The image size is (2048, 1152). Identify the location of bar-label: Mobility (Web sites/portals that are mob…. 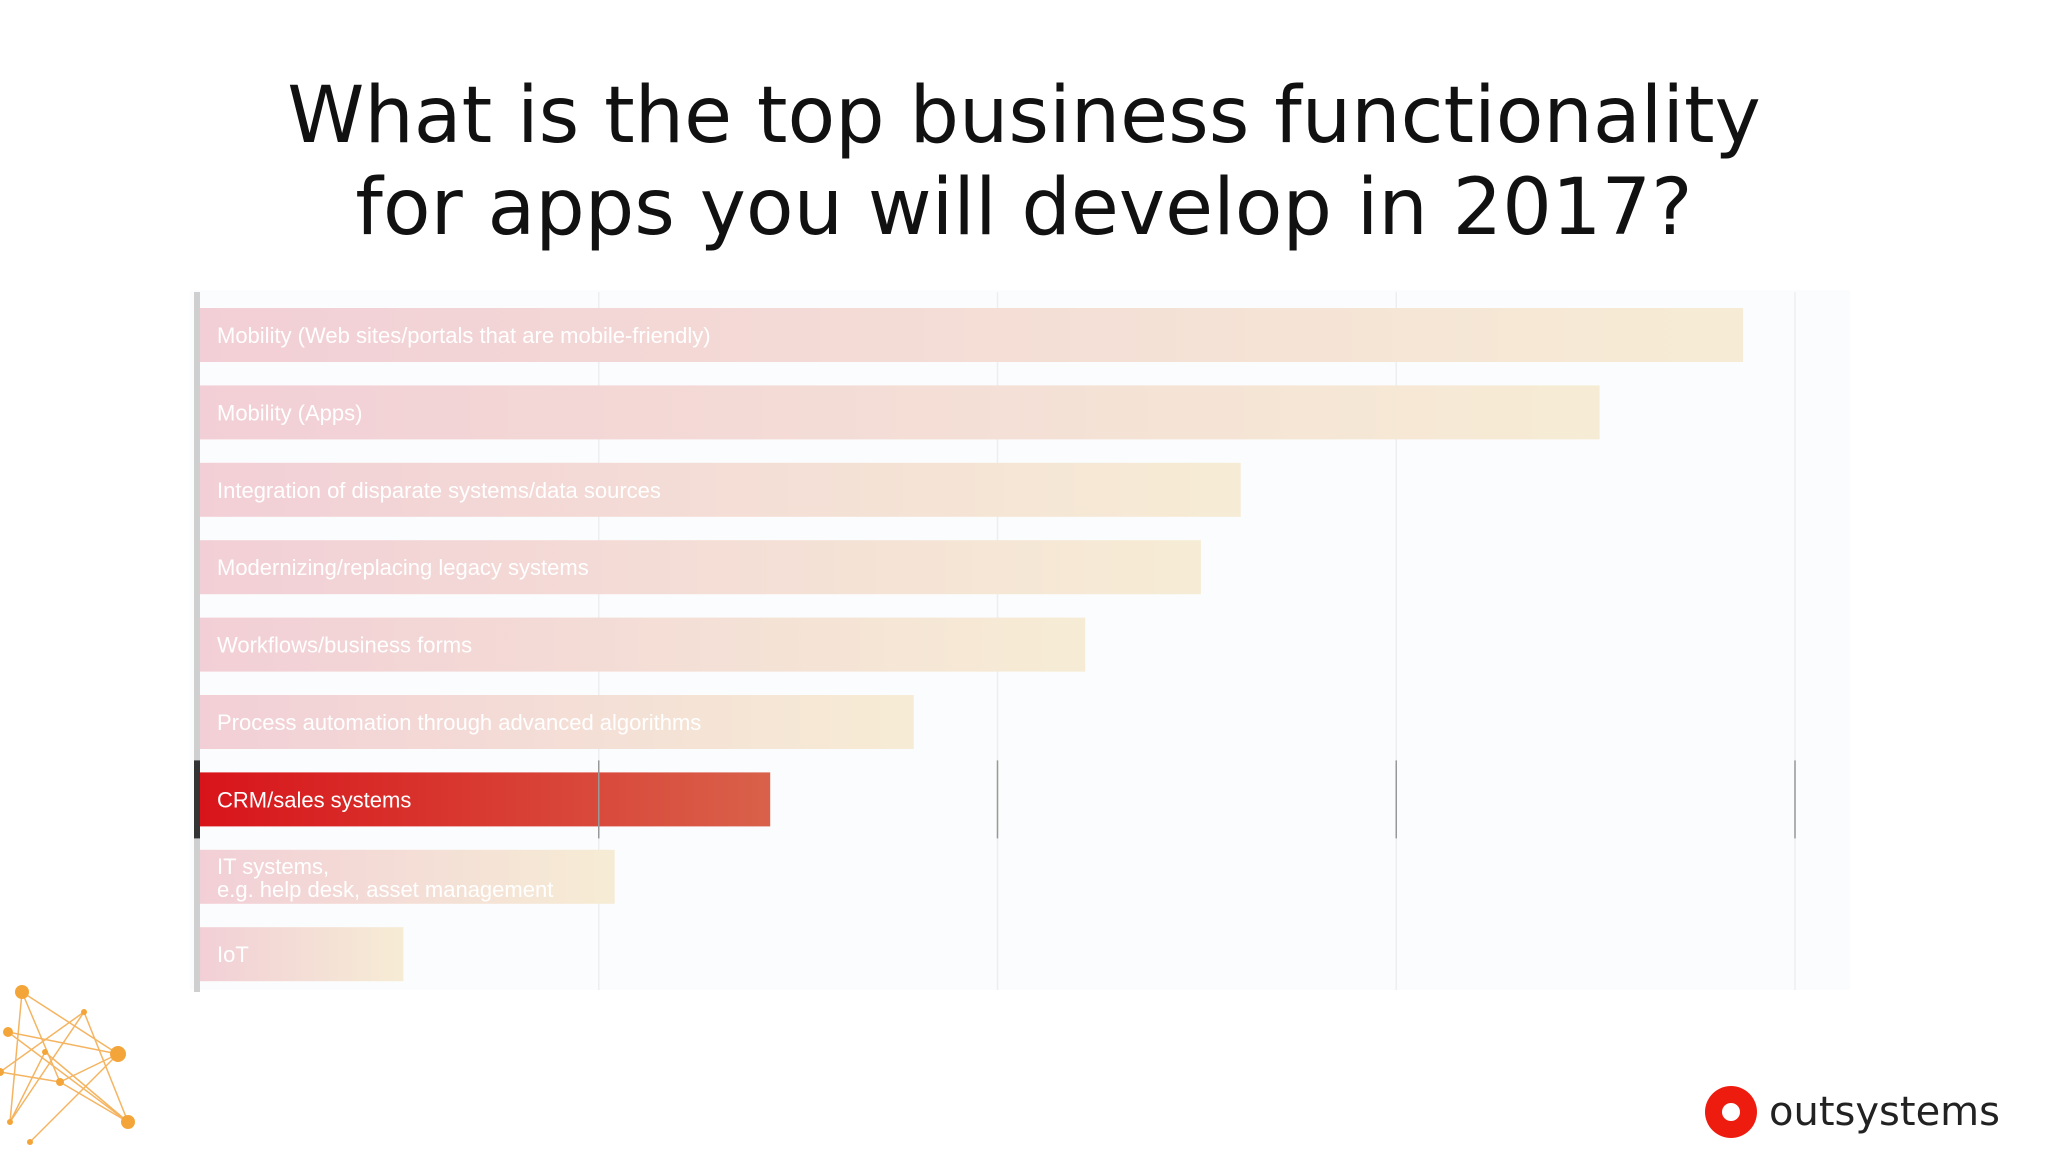
(464, 335).